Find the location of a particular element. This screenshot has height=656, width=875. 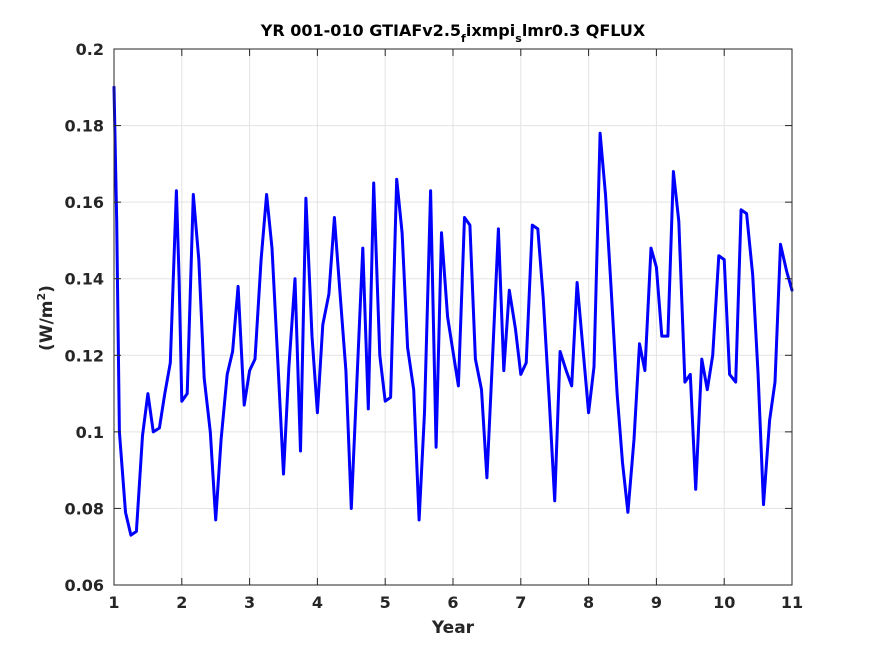

x-tick-label: 9 is located at coordinates (656, 602).